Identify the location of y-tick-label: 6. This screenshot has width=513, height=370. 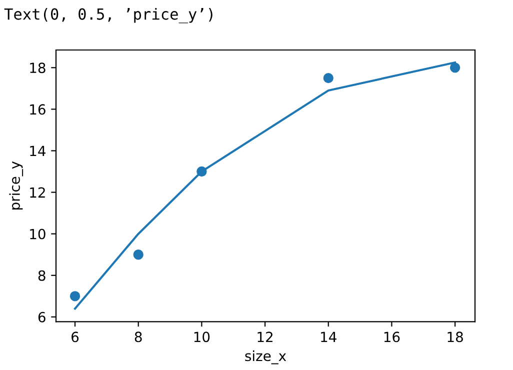
(42, 317).